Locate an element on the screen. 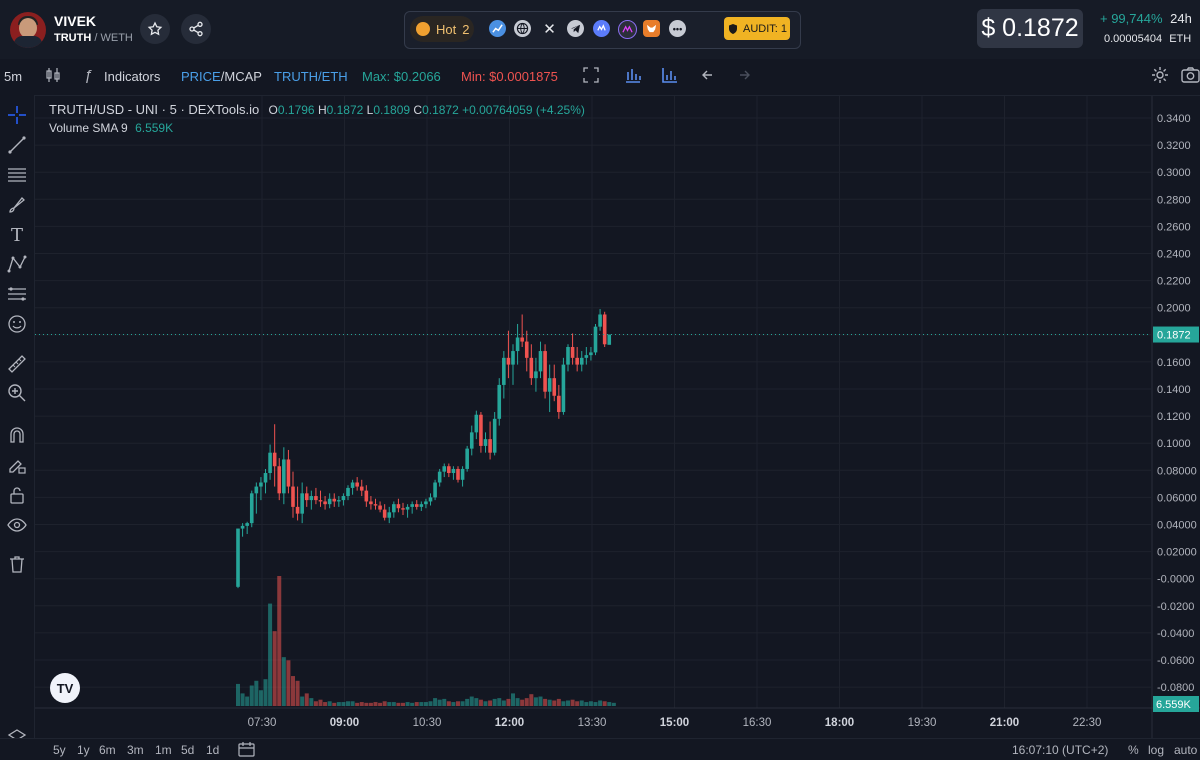 The height and width of the screenshot is (760, 1200). fullscreen-button is located at coordinates (591, 76).